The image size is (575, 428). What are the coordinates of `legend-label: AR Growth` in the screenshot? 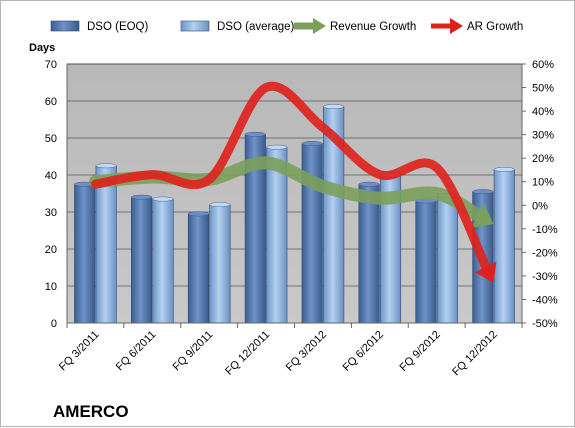 It's located at (495, 27).